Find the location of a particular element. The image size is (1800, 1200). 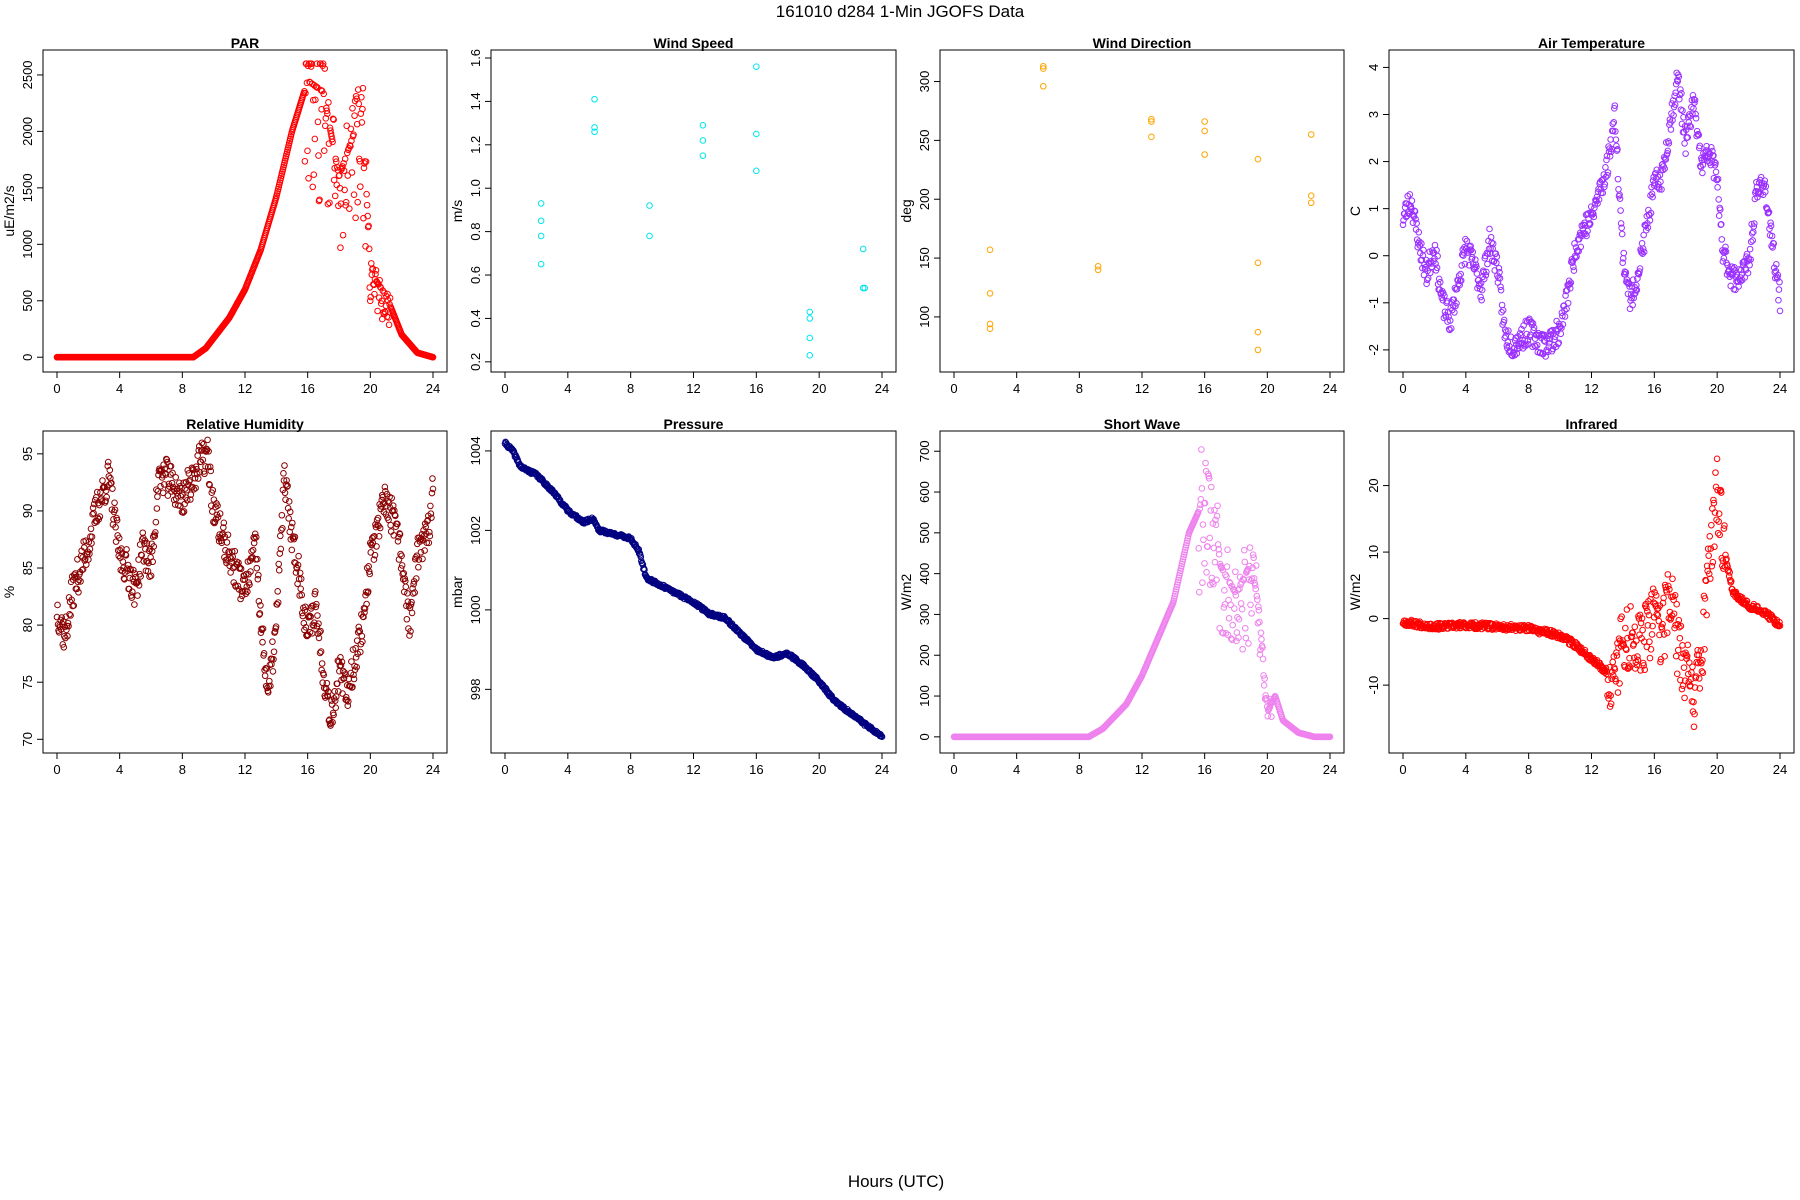

y-tick-label: 2 is located at coordinates (1373, 161).